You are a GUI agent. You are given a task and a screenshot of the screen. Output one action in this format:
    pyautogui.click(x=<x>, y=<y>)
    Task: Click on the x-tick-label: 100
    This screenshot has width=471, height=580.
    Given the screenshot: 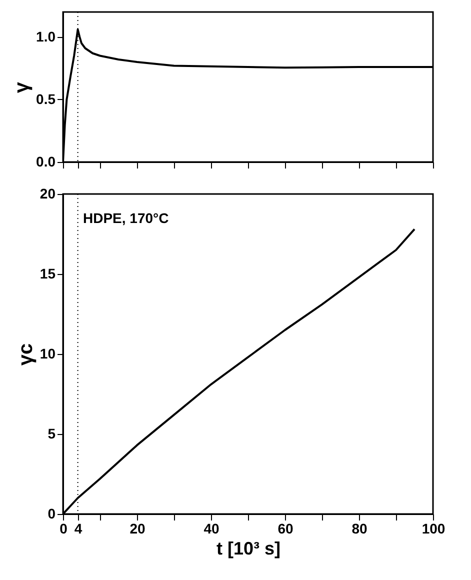 What is the action you would take?
    pyautogui.click(x=434, y=528)
    